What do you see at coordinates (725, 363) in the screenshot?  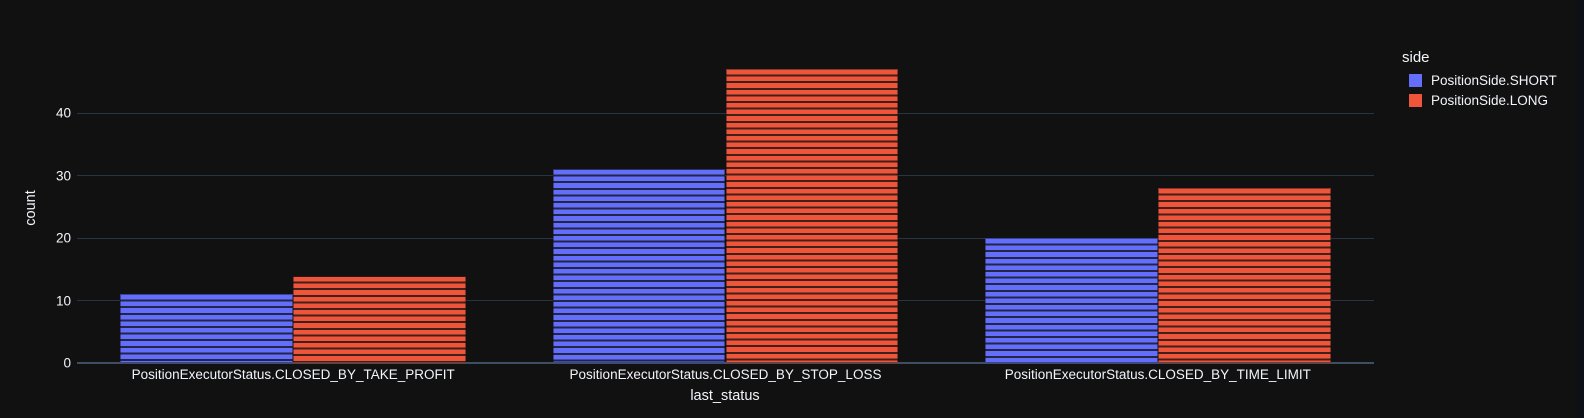 I see `x-axis-zeroline` at bounding box center [725, 363].